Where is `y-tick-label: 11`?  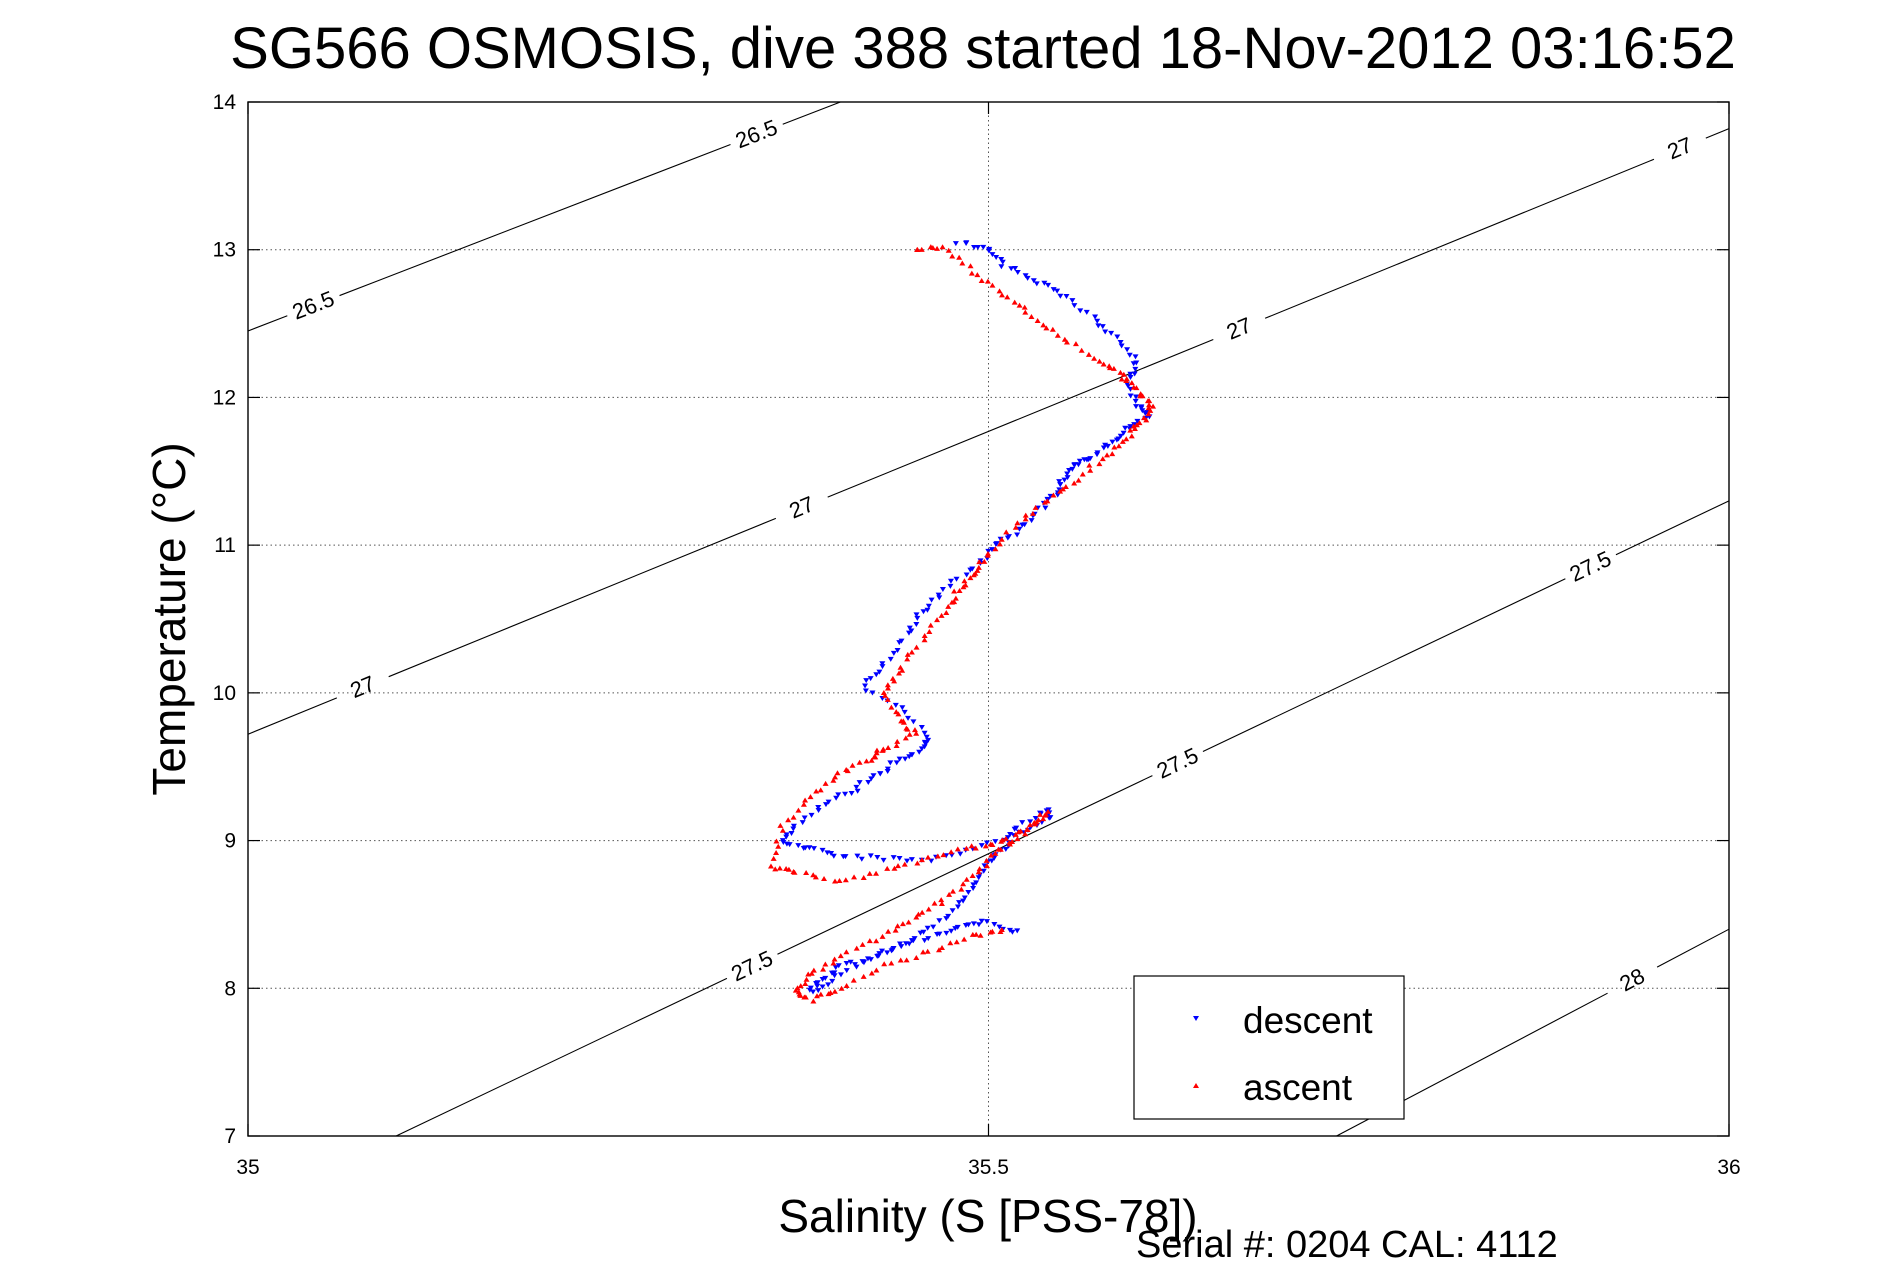
y-tick-label: 11 is located at coordinates (225, 545).